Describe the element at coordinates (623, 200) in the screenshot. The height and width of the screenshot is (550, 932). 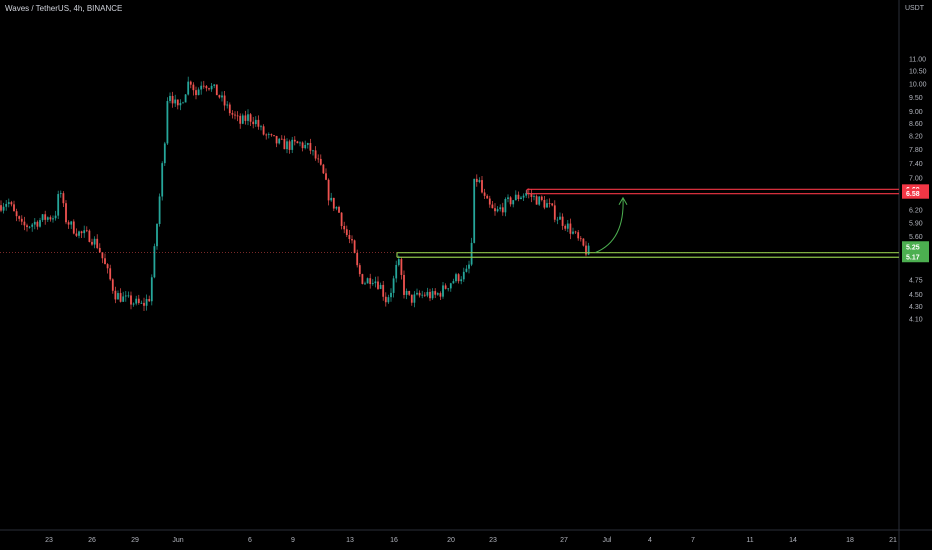
I see `projection-arrow-head` at that location.